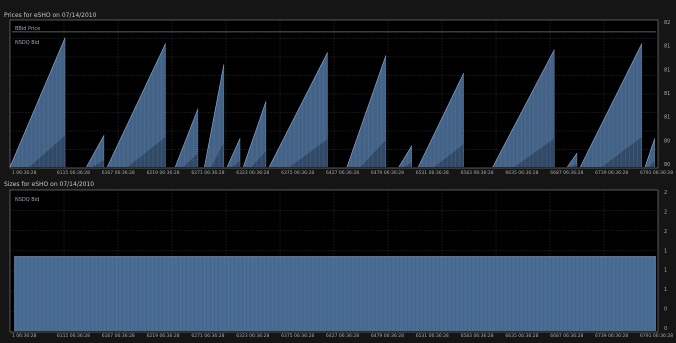  I want to click on y-tick-label: 82, so click(667, 23).